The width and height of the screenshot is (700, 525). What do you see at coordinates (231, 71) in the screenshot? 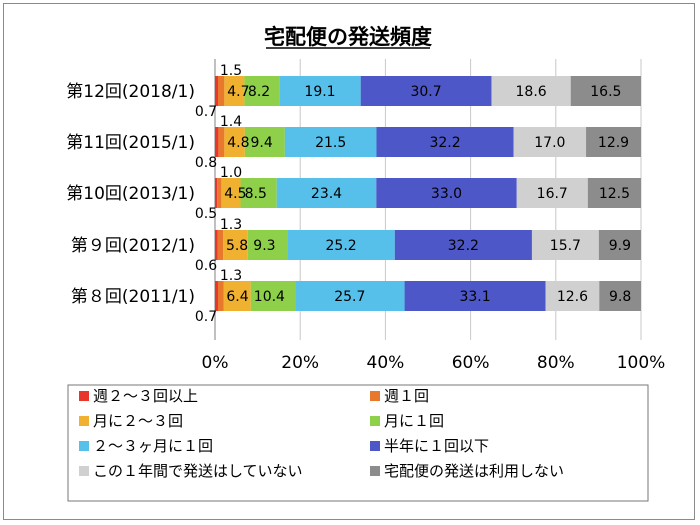
I see `data-label: 1.5` at bounding box center [231, 71].